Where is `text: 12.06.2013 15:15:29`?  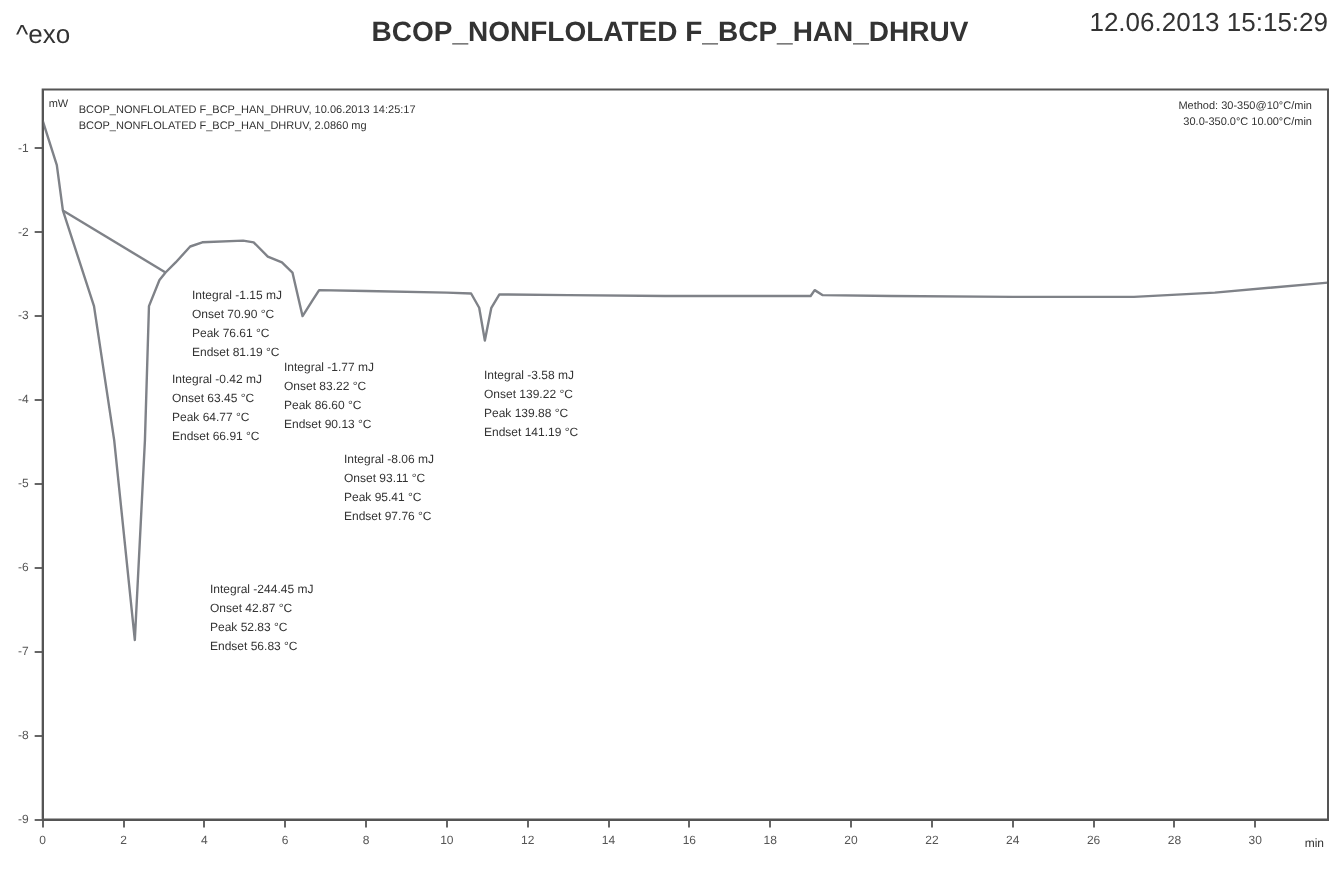 text: 12.06.2013 15:15:29 is located at coordinates (1208, 22).